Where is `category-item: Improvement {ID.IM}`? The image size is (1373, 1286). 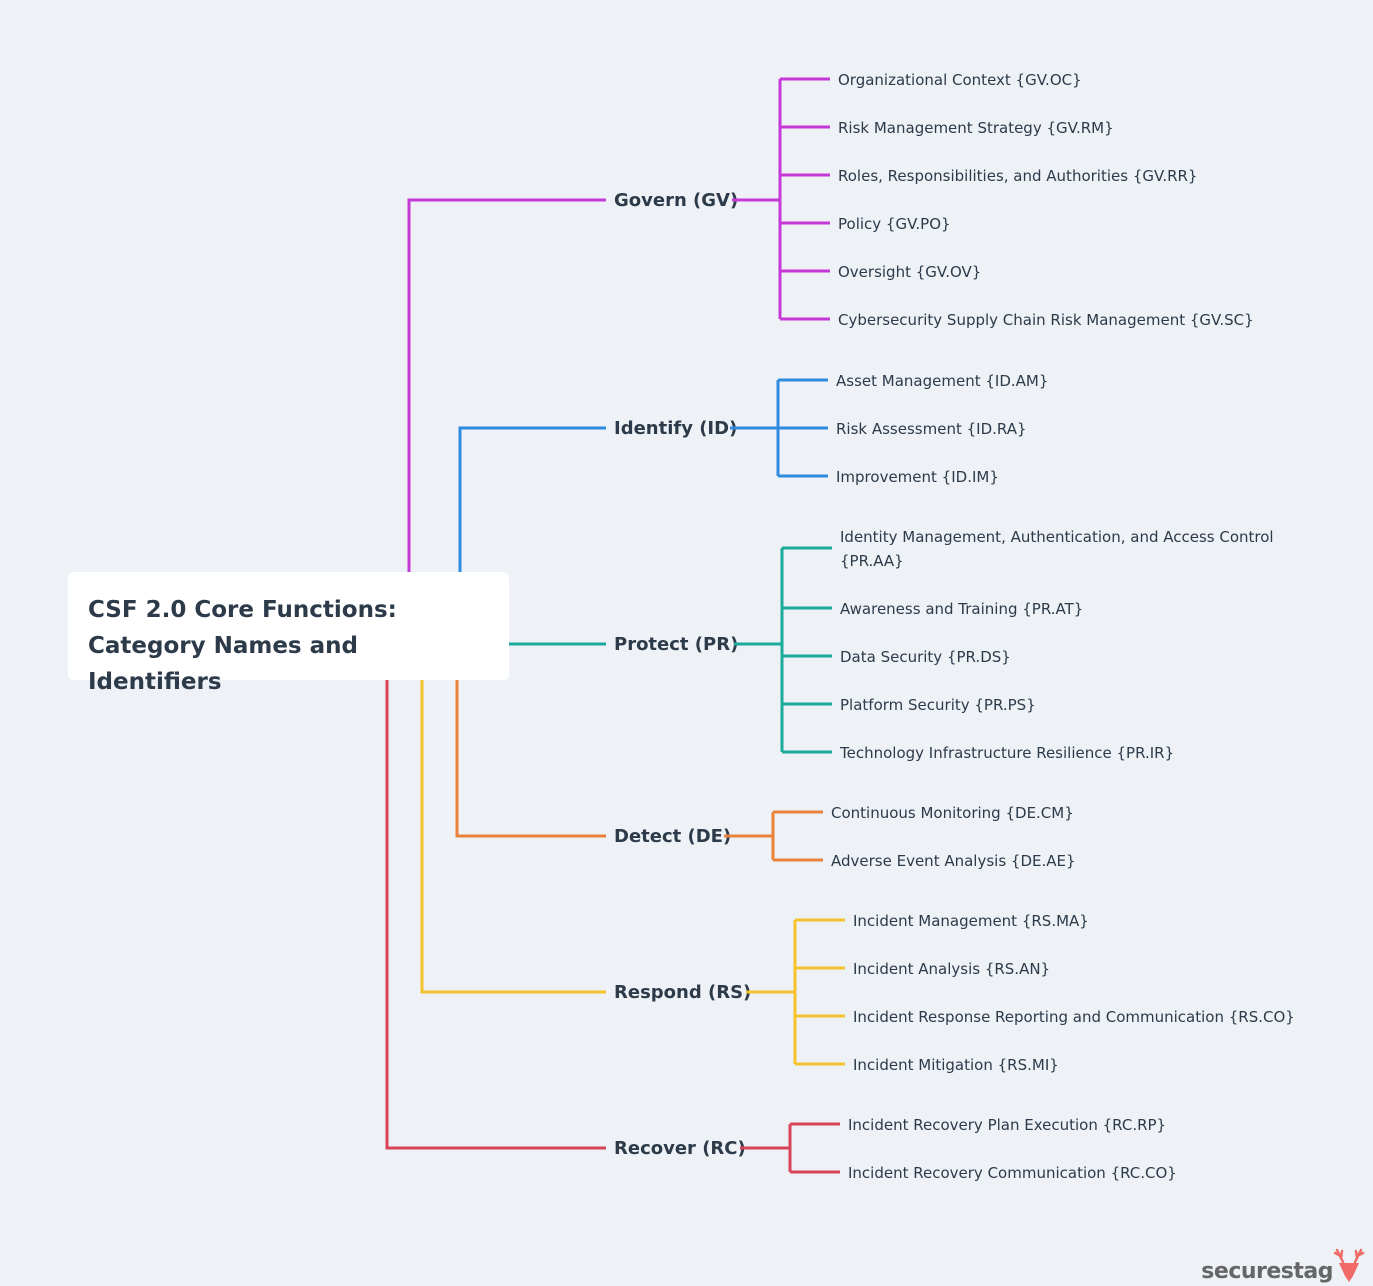 category-item: Improvement {ID.IM} is located at coordinates (917, 477).